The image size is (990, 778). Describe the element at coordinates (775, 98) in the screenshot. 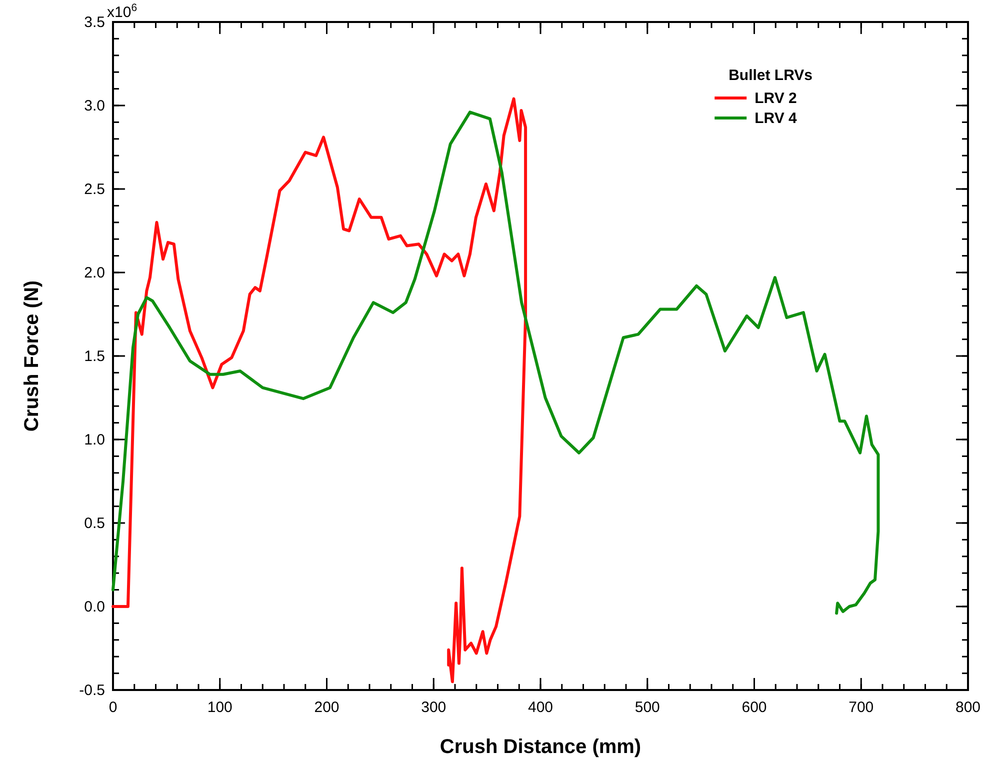

I see `legend-label: LRV 2` at that location.